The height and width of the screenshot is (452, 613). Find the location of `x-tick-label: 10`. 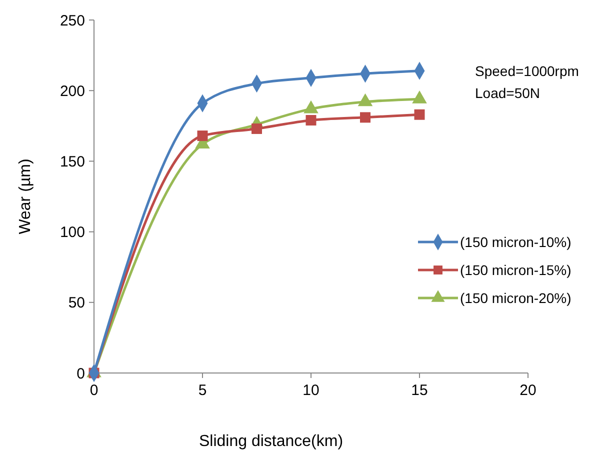

x-tick-label: 10 is located at coordinates (311, 390).